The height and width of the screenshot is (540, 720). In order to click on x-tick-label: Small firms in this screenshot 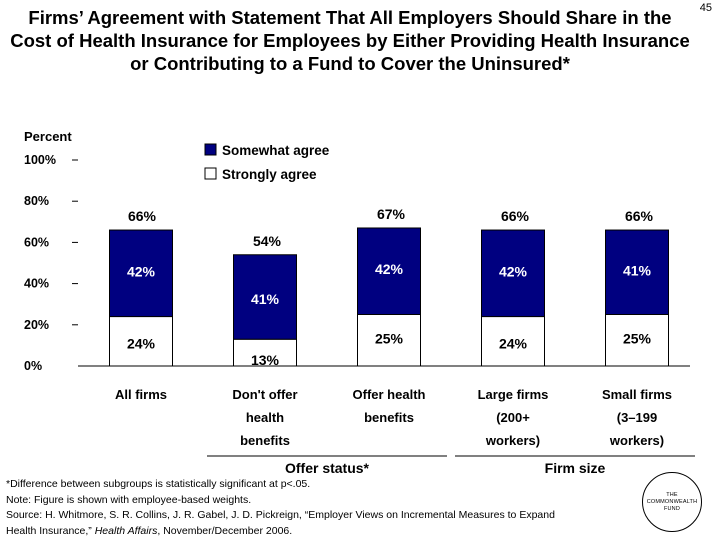, I will do `click(637, 394)`.